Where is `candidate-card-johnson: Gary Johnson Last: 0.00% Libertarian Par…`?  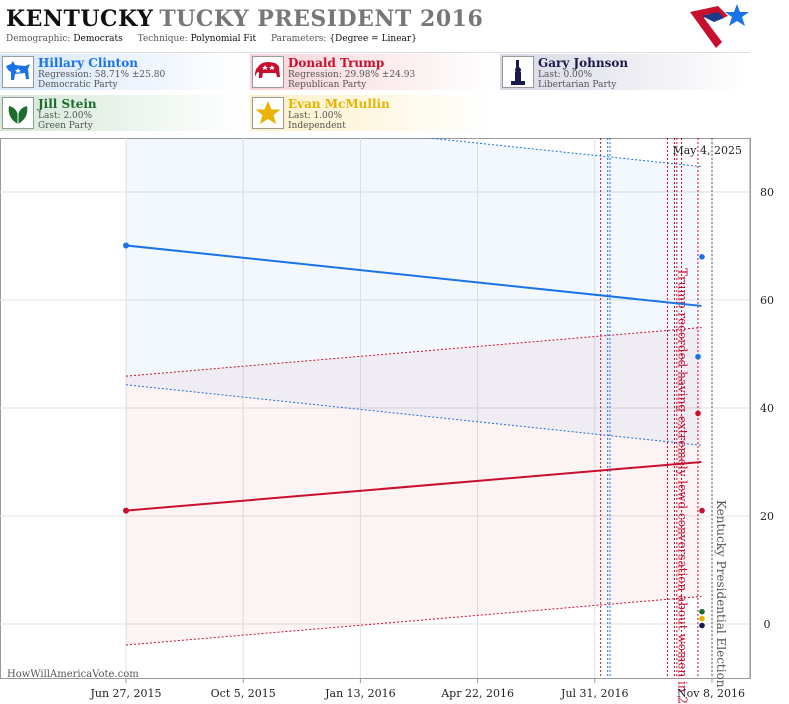
candidate-card-johnson: Gary Johnson Last: 0.00% Libertarian Par… is located at coordinates (622, 72).